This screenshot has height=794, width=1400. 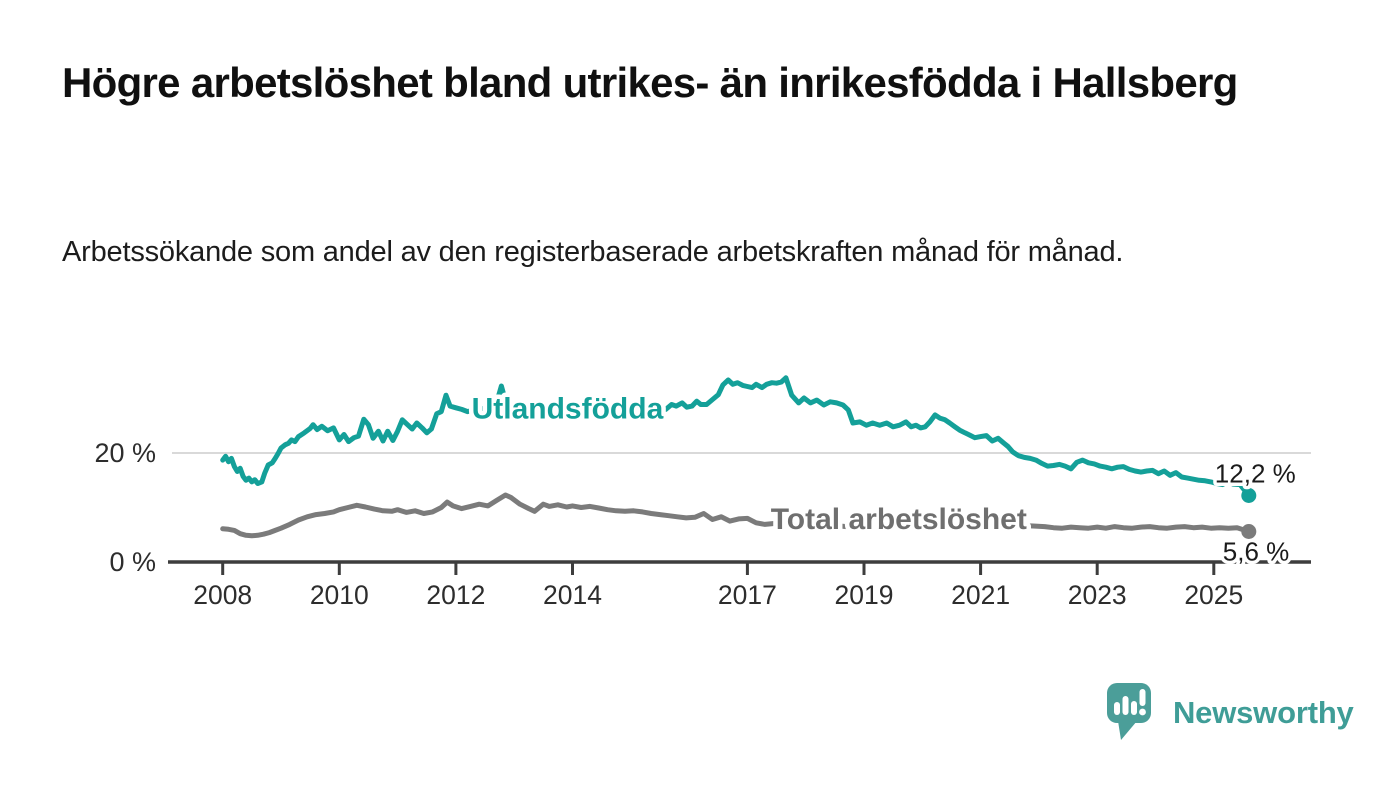 I want to click on newsworthy-logo: Newsworthy, so click(x=1230, y=713).